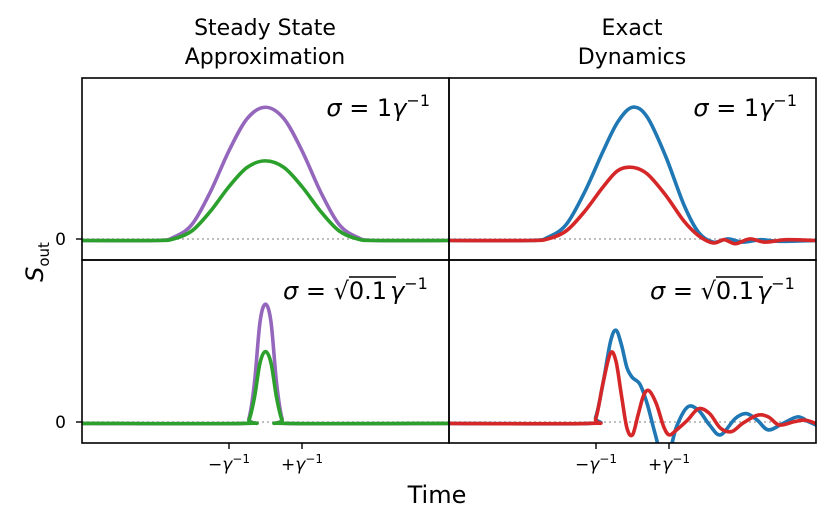 Image resolution: width=831 pixels, height=525 pixels. What do you see at coordinates (632, 57) in the screenshot?
I see `right-column-title-line2: Dynamics` at bounding box center [632, 57].